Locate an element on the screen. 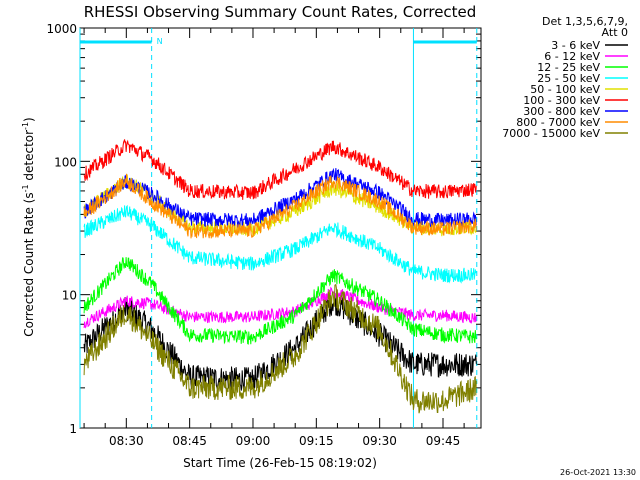 This screenshot has height=480, width=640. y-axis-label: Corrected Count Rate (s-1 detector-1) is located at coordinates (28, 226).